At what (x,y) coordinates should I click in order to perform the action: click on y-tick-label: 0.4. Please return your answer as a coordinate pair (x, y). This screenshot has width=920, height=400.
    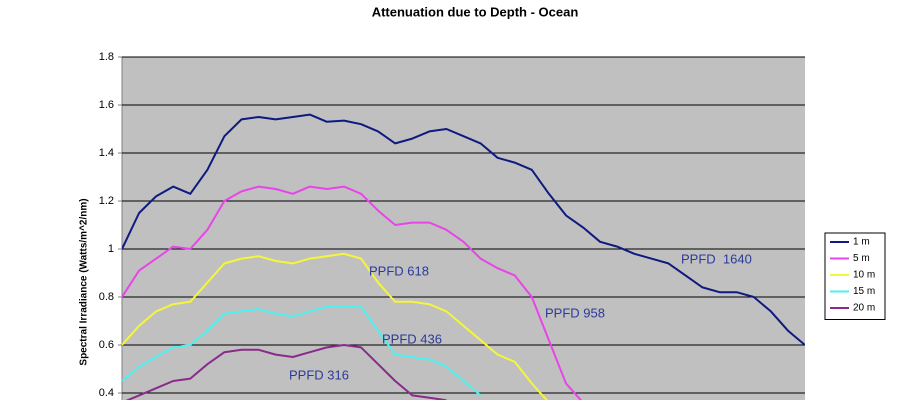
    Looking at the image, I should click on (106, 393).